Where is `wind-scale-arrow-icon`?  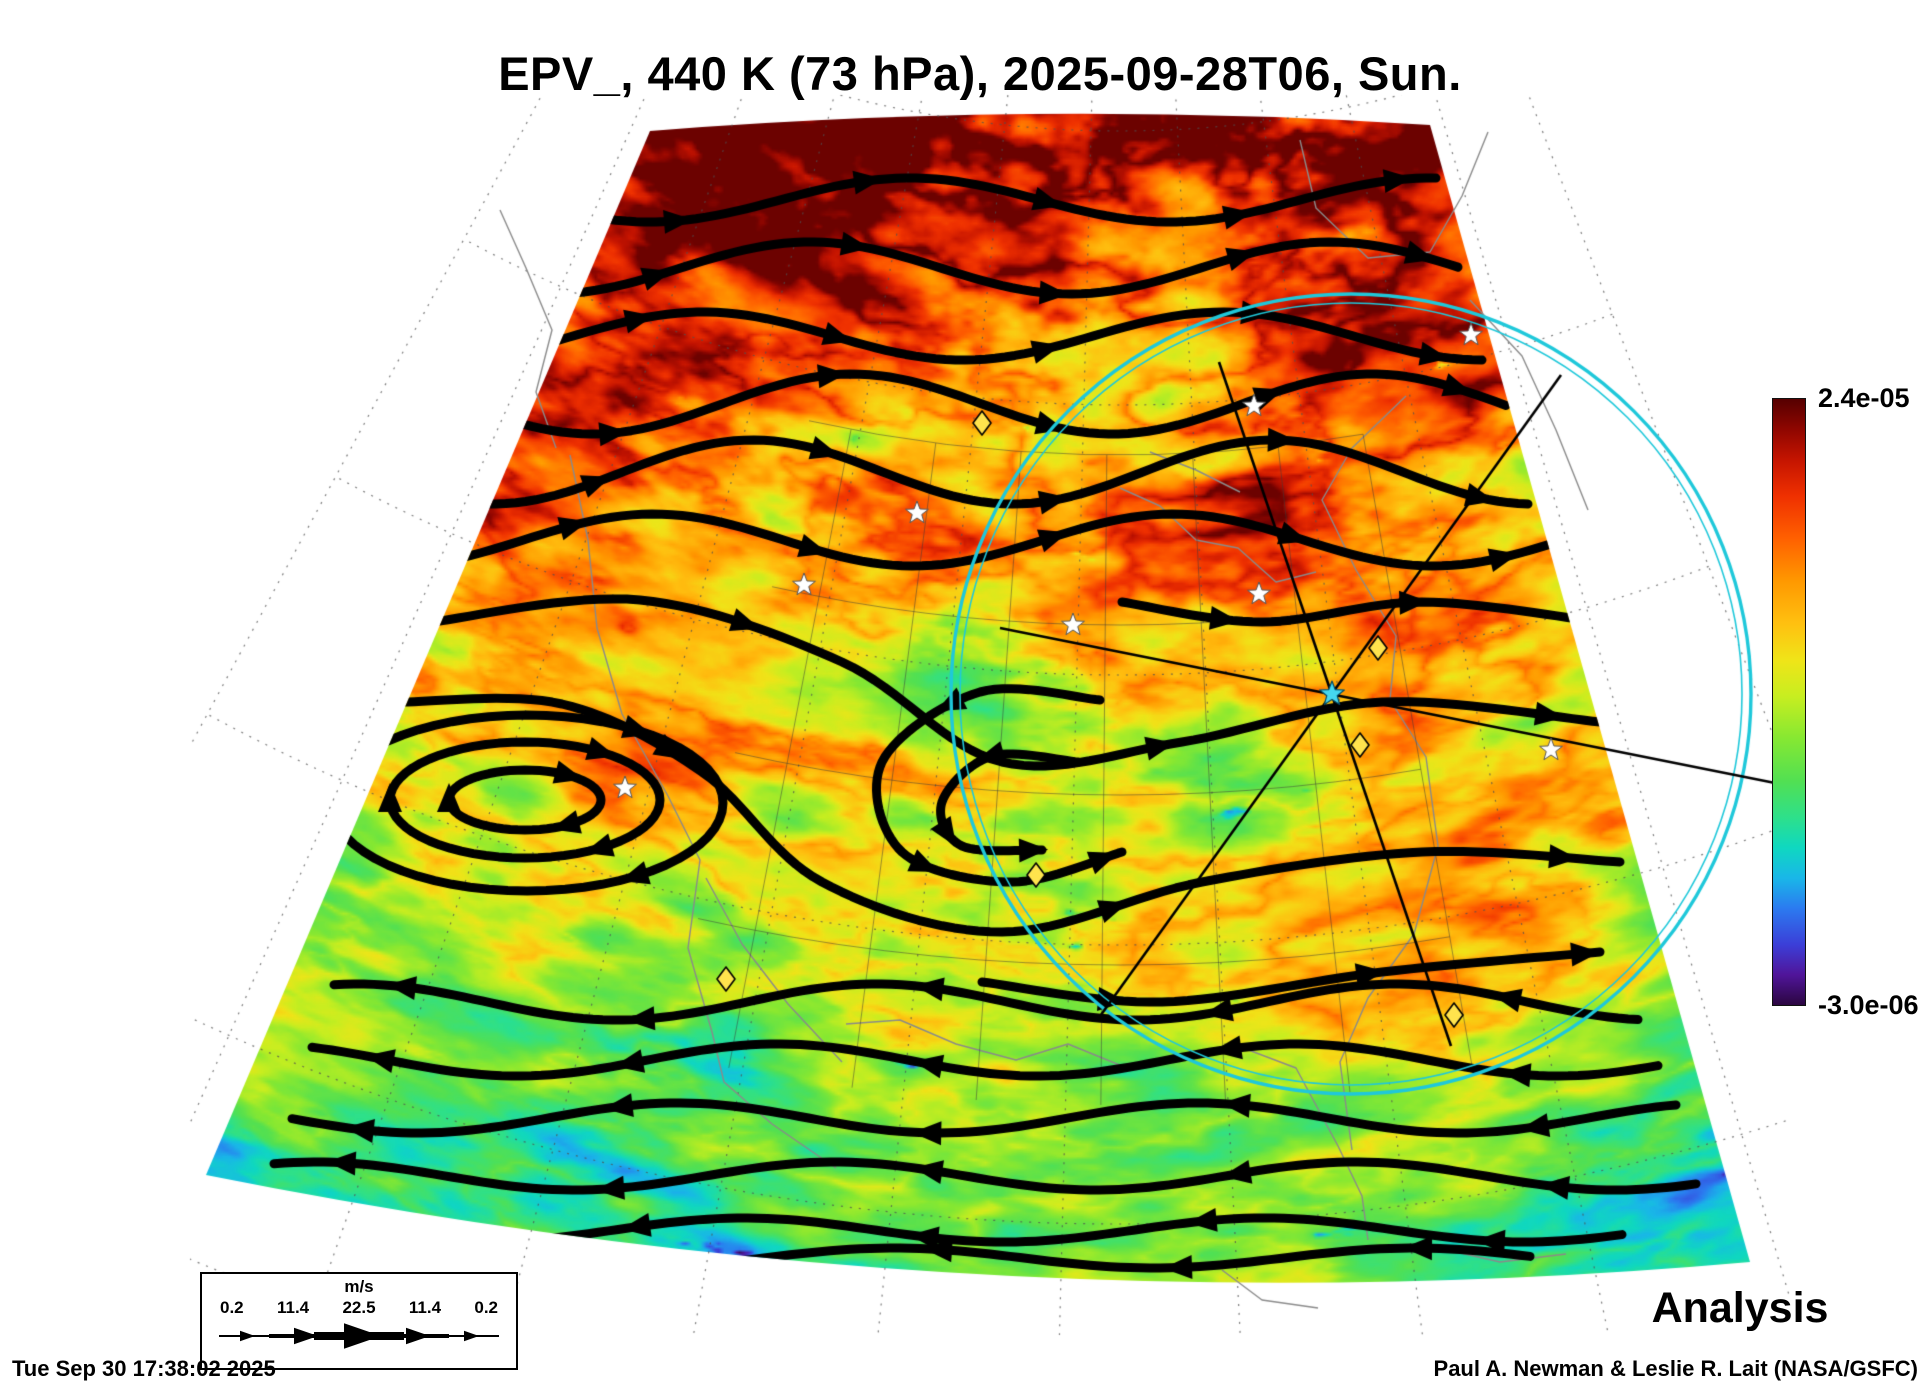
wind-scale-arrow-icon is located at coordinates (359, 1336).